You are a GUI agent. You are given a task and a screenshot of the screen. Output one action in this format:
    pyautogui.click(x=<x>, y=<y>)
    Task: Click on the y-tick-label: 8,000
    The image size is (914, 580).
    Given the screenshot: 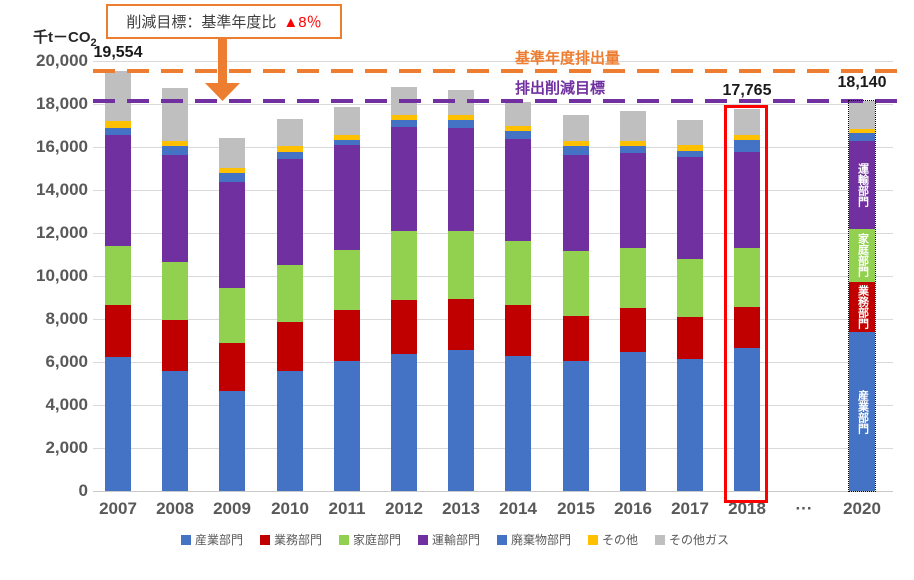 What is the action you would take?
    pyautogui.click(x=66, y=318)
    